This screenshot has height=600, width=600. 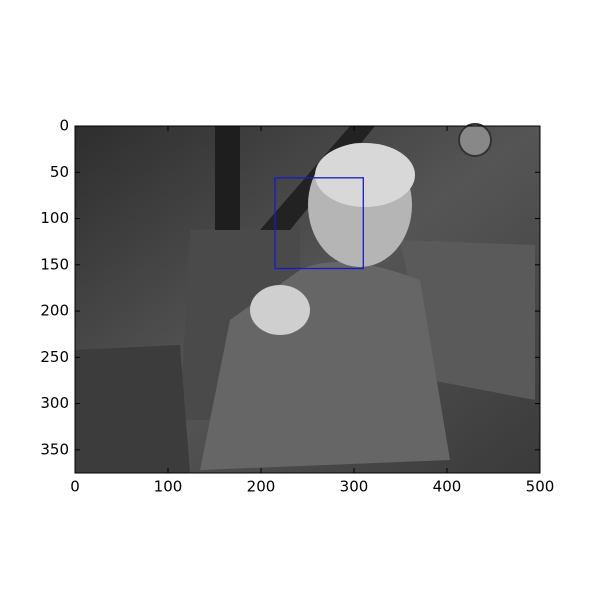 What do you see at coordinates (59, 172) in the screenshot?
I see `y-tick-label: 50` at bounding box center [59, 172].